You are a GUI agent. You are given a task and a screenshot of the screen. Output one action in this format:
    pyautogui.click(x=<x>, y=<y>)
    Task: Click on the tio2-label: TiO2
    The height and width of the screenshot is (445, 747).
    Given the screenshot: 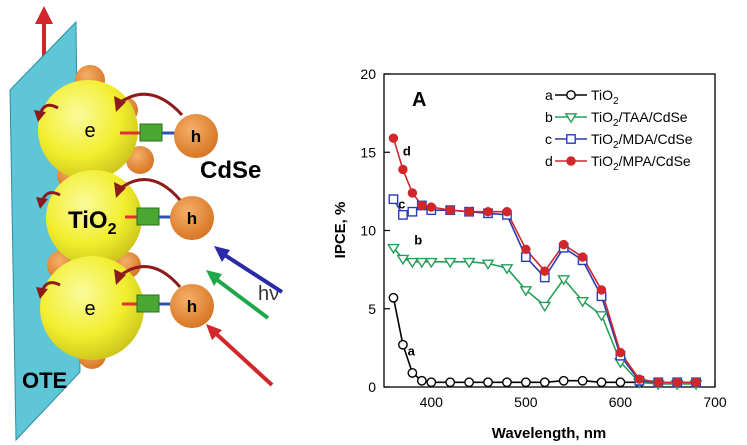 What is the action you would take?
    pyautogui.click(x=92, y=222)
    